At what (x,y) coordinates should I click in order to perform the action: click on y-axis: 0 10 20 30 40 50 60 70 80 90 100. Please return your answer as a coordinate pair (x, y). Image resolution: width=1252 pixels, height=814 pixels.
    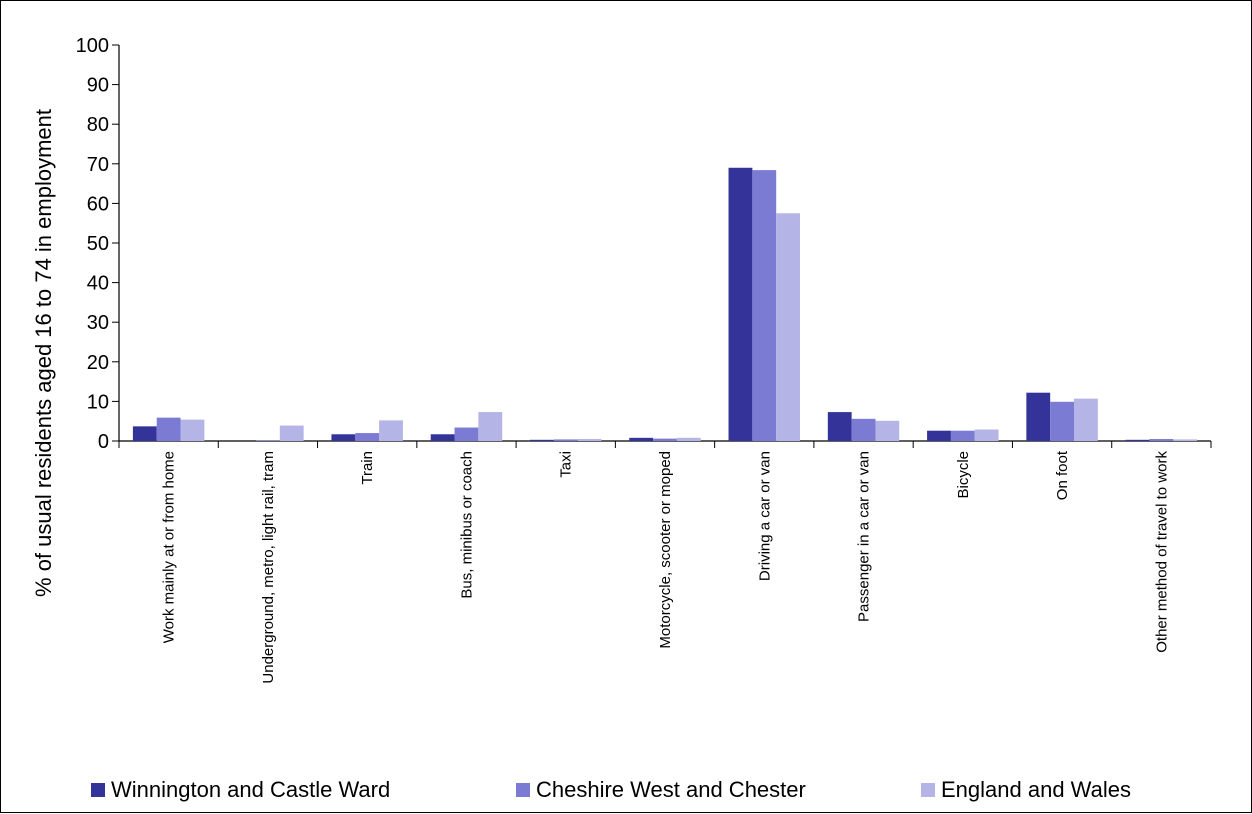
    Looking at the image, I should click on (97, 244).